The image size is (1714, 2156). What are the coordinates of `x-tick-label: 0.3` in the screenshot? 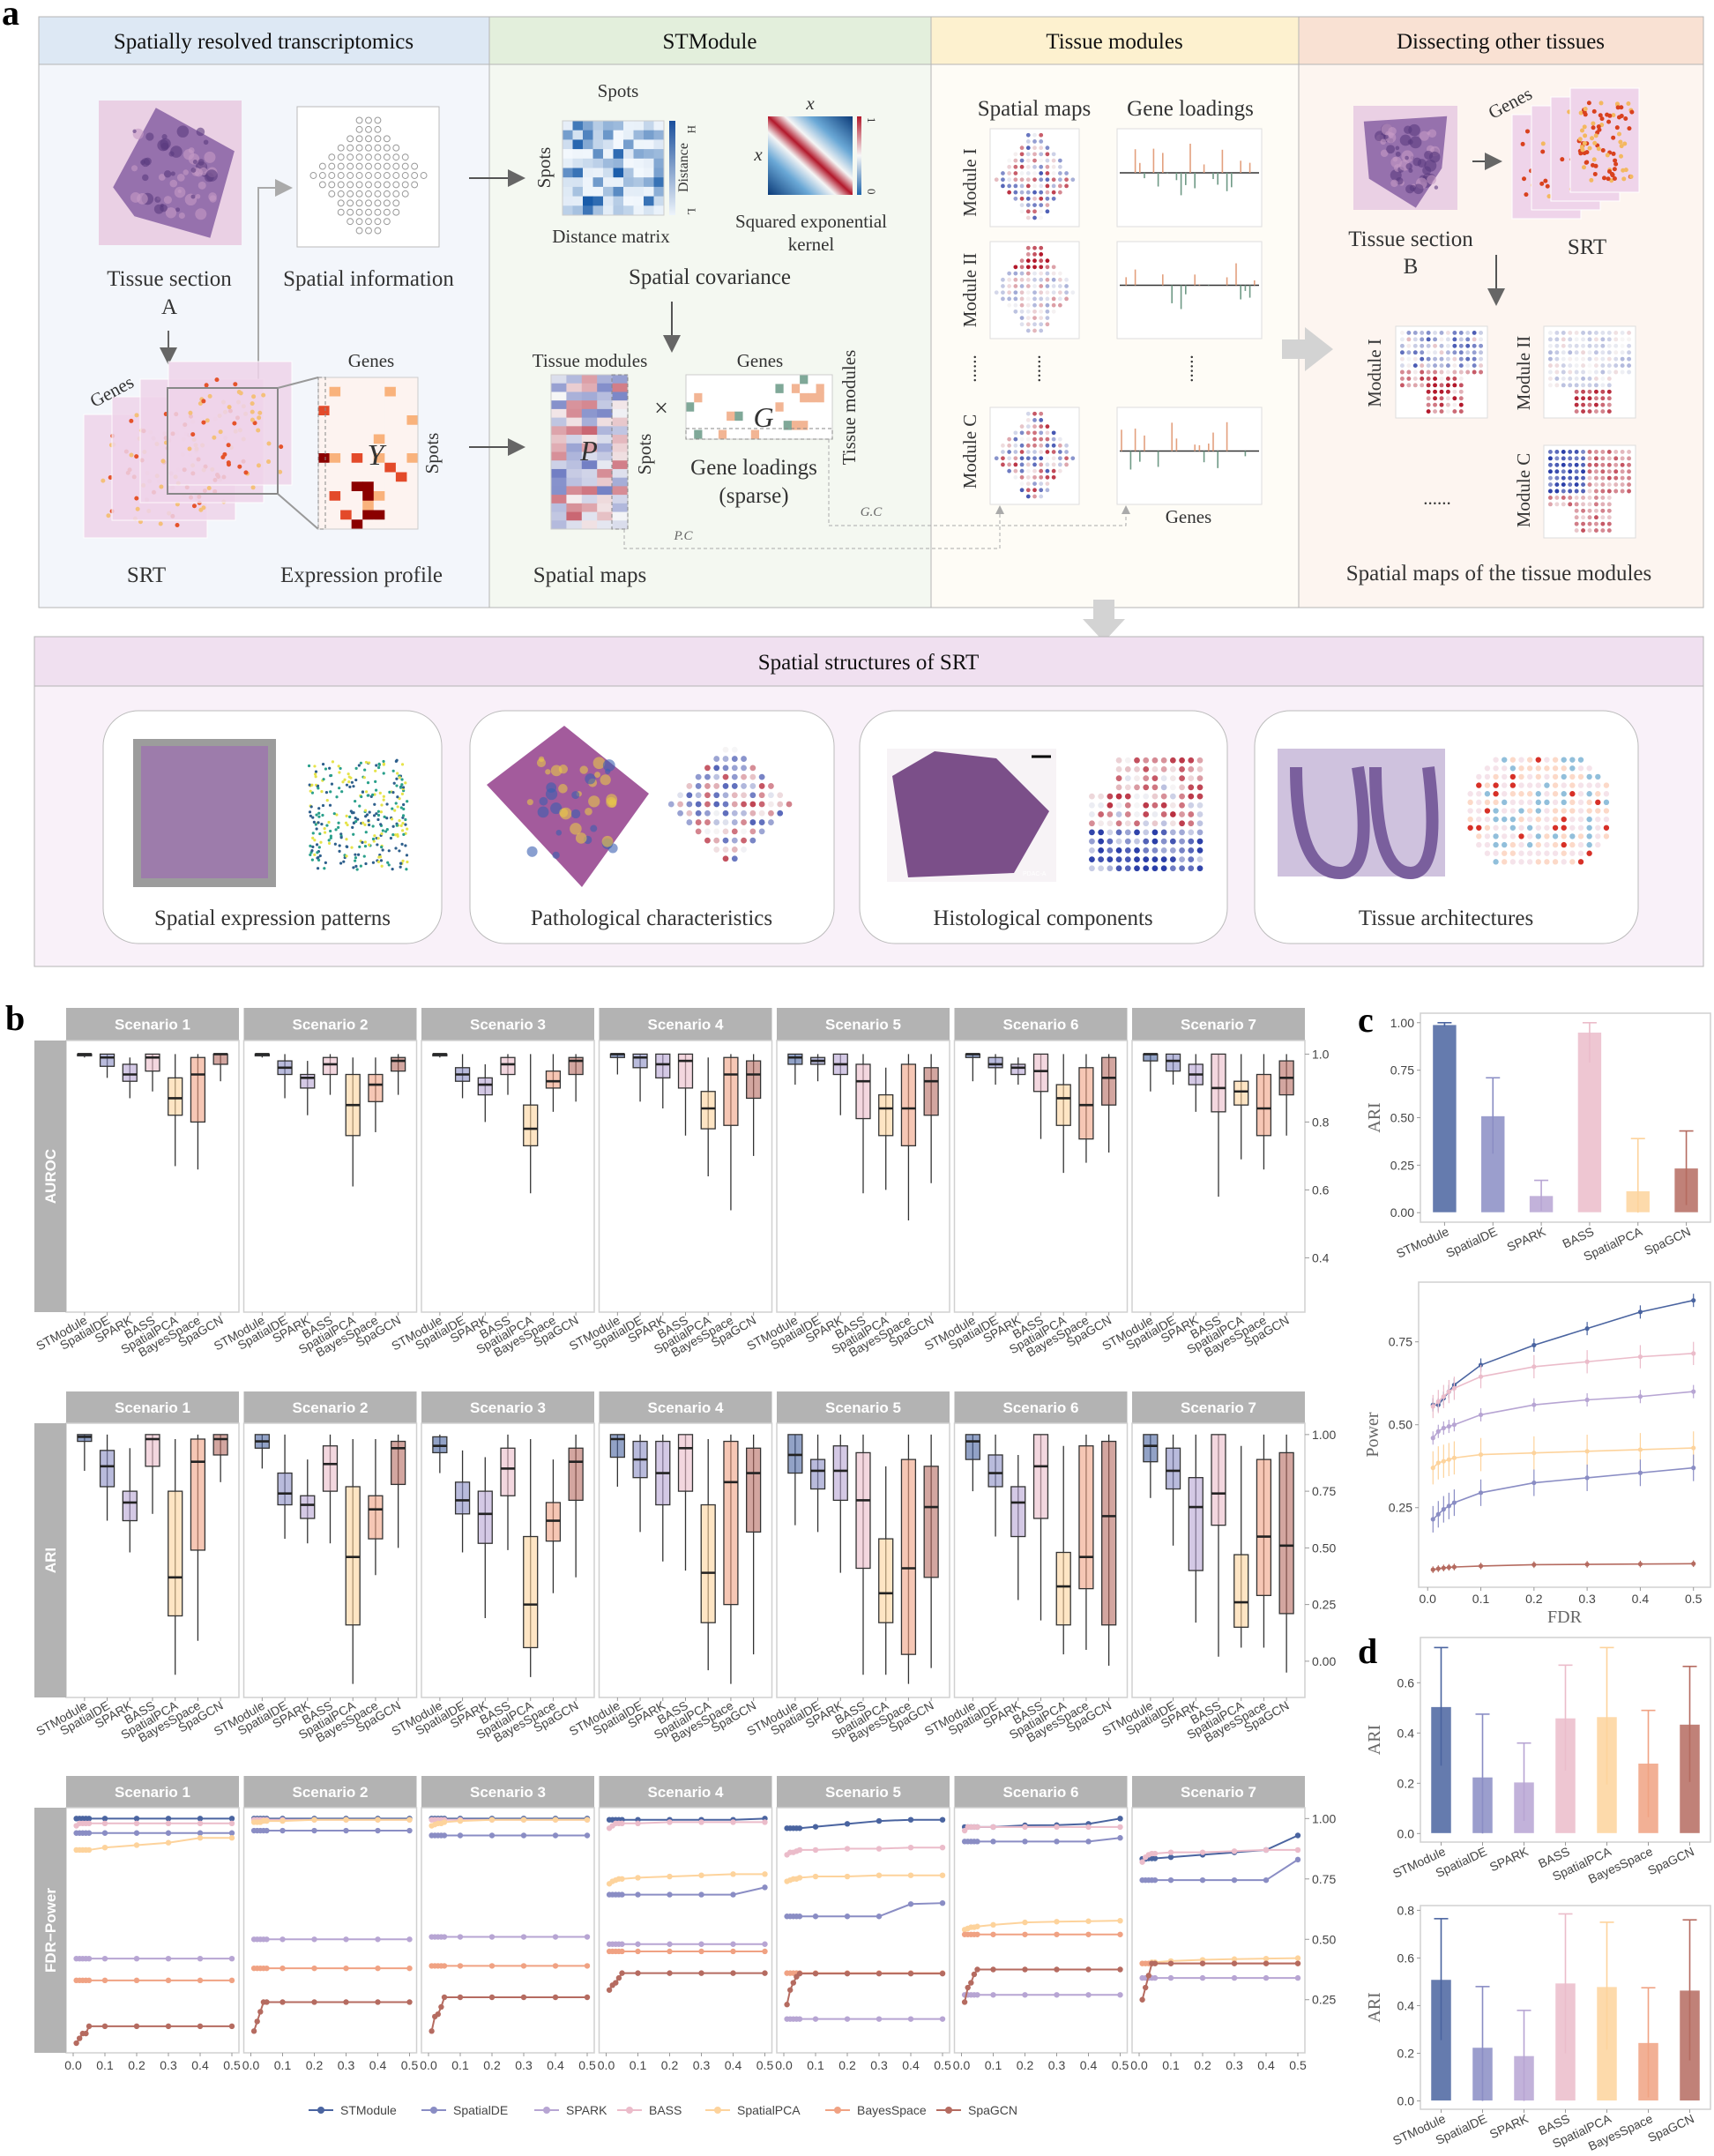 It's located at (168, 2065).